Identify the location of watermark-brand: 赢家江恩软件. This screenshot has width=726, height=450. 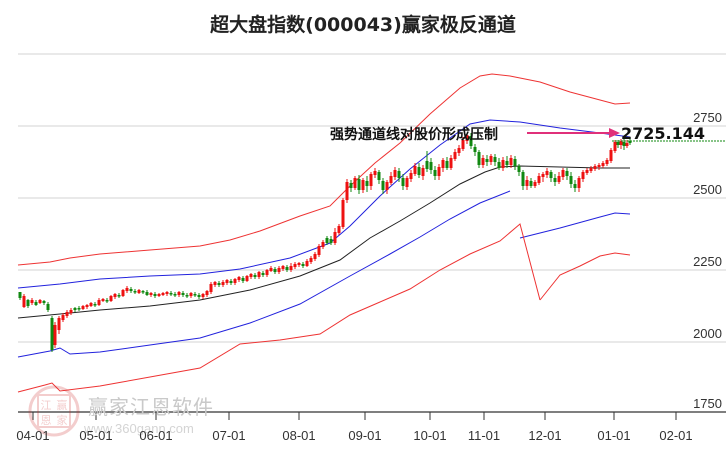
(151, 407).